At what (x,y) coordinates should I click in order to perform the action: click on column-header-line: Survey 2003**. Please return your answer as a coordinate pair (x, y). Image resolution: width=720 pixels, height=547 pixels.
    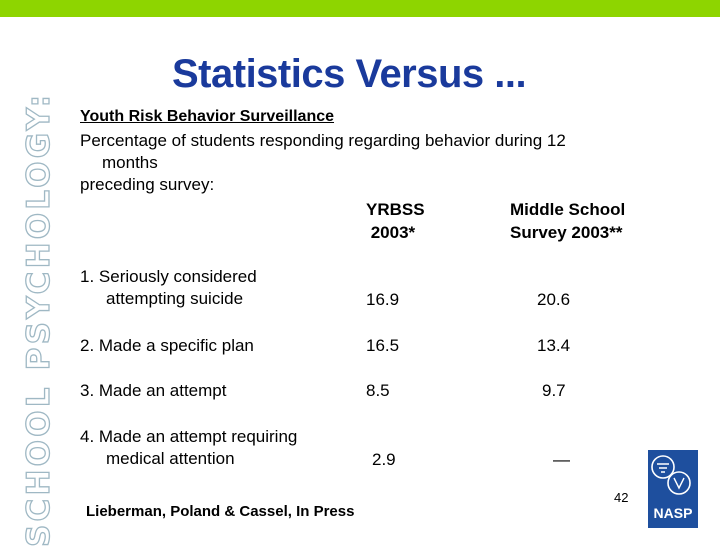
    Looking at the image, I should click on (566, 232).